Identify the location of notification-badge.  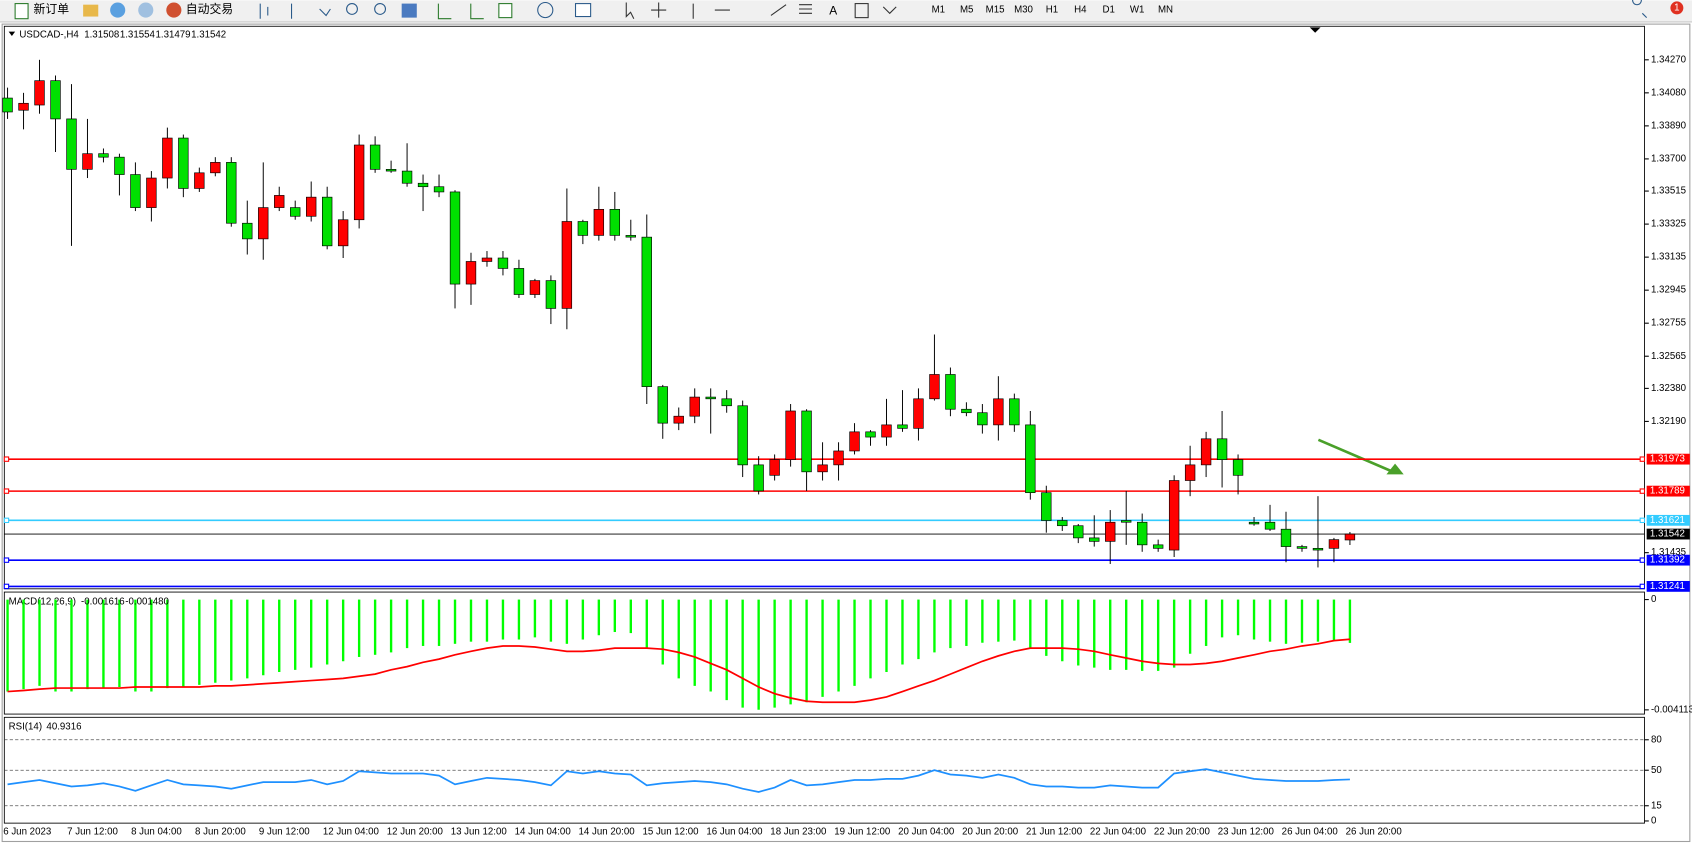
(1677, 8).